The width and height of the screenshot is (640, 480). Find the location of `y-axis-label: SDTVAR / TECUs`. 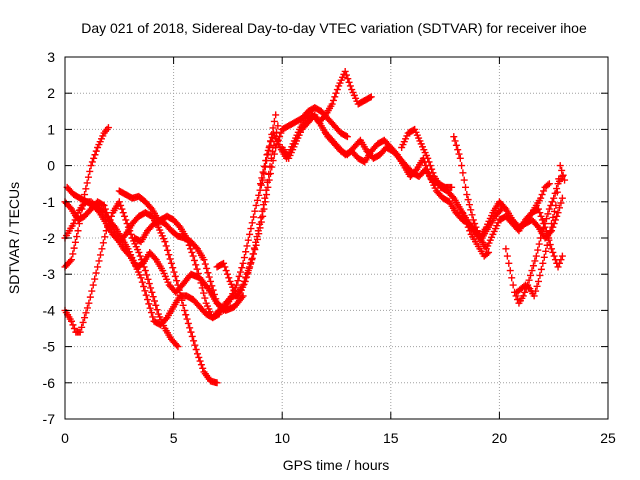

y-axis-label: SDTVAR / TECUs is located at coordinates (14, 238).